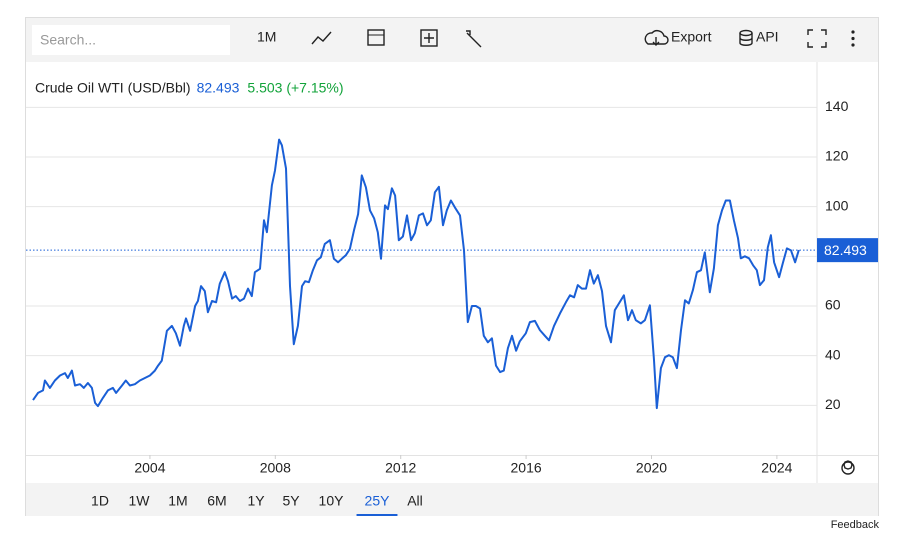 Image resolution: width=897 pixels, height=559 pixels. I want to click on add-icon, so click(429, 38).